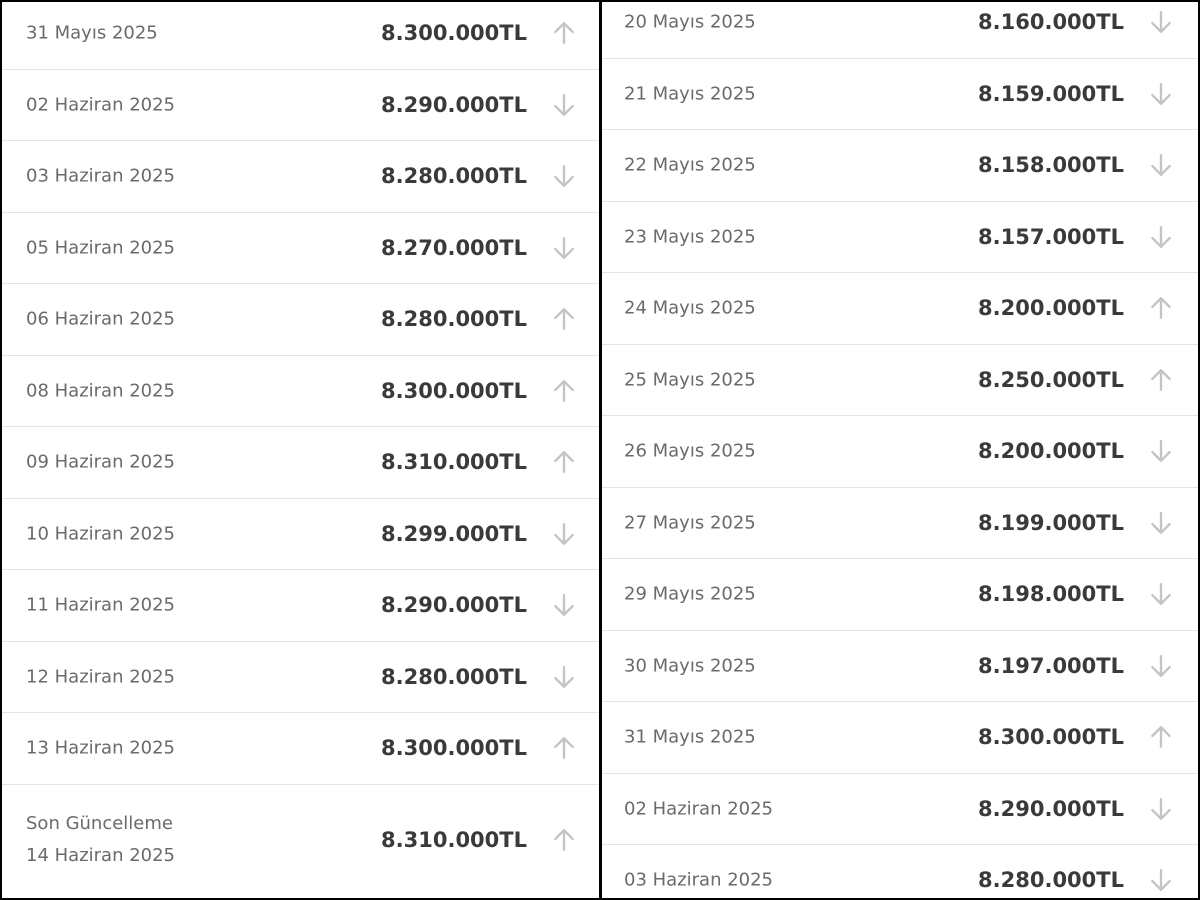 The image size is (1200, 900). I want to click on row-date: 06 Haziran 2025, so click(101, 319).